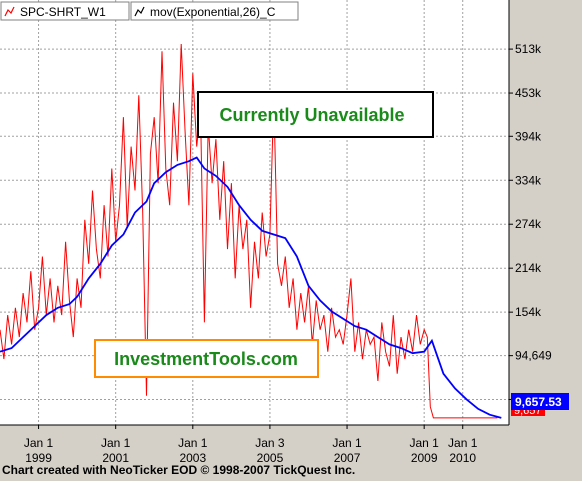 Image resolution: width=582 pixels, height=481 pixels. I want to click on watermark-box: InvestmentTools.com, so click(206, 358).